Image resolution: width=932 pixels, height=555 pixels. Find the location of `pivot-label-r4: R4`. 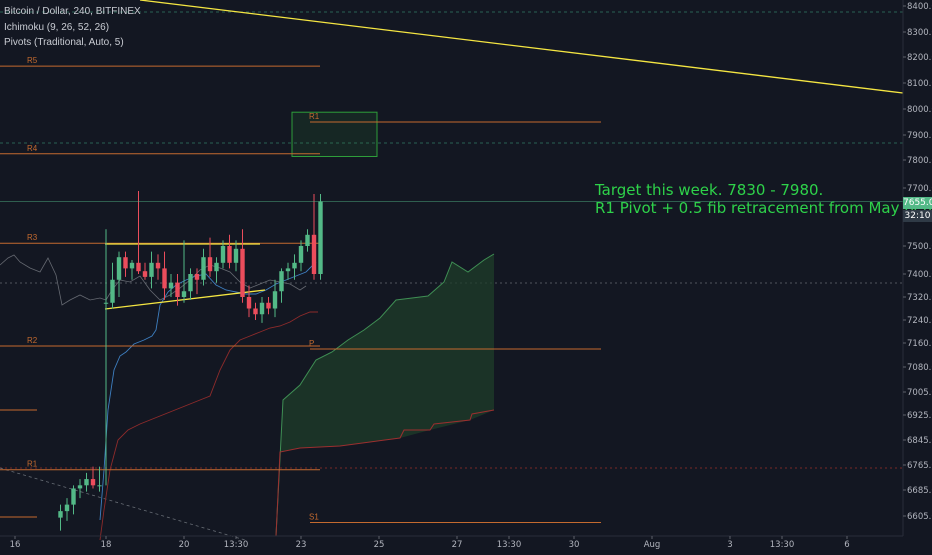

pivot-label-r4: R4 is located at coordinates (32, 148).